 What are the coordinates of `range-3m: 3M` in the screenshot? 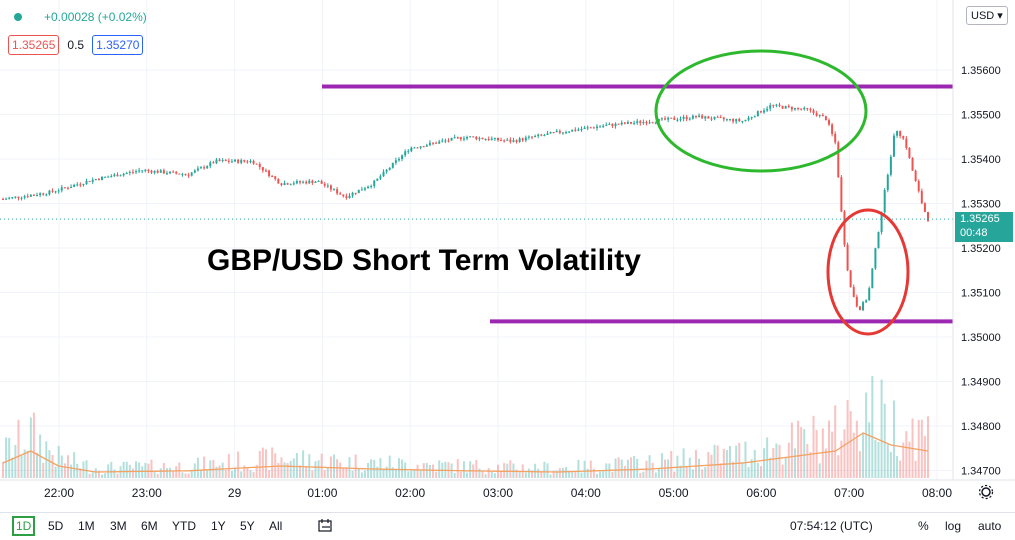 It's located at (118, 526).